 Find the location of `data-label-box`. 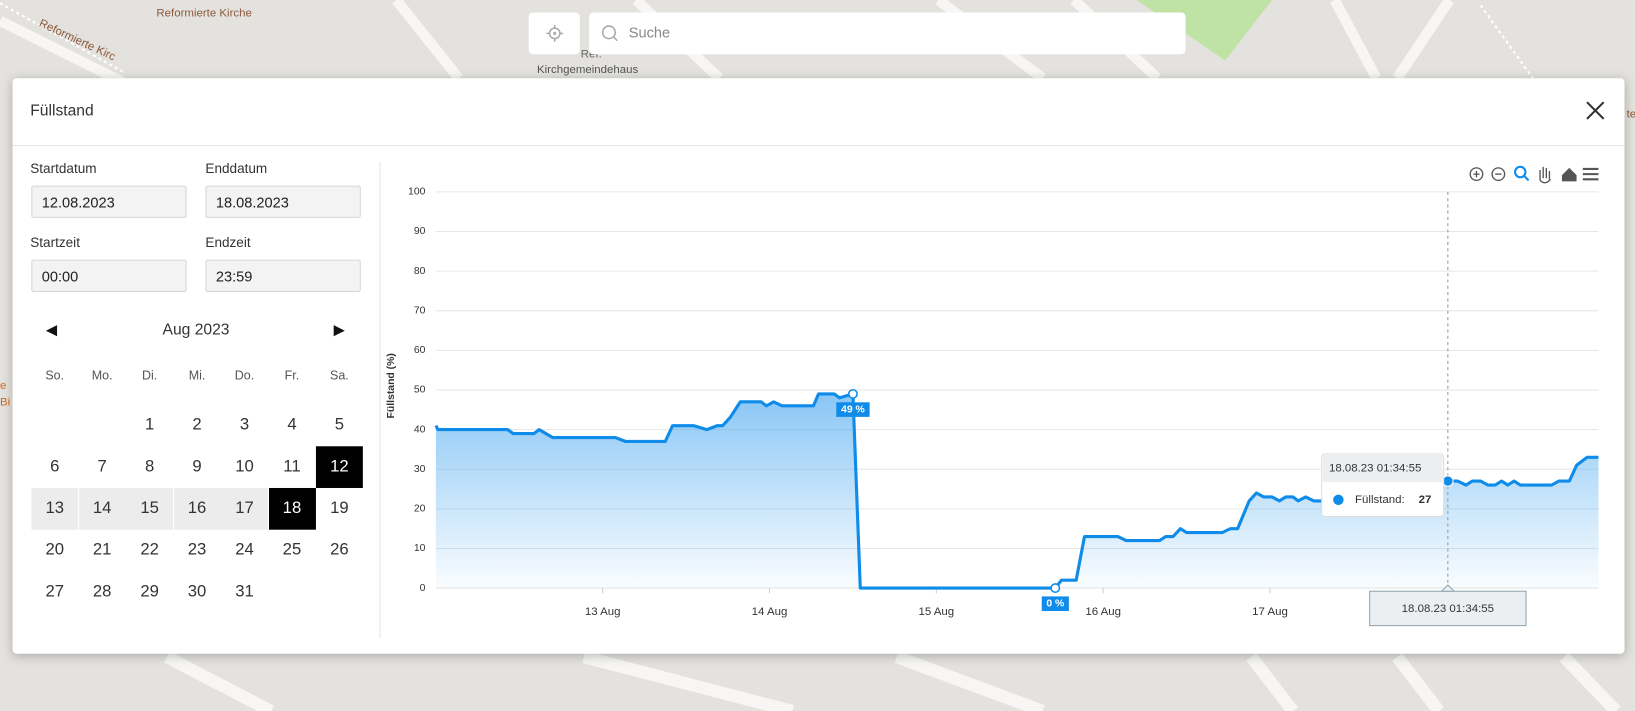

data-label-box is located at coordinates (853, 409).